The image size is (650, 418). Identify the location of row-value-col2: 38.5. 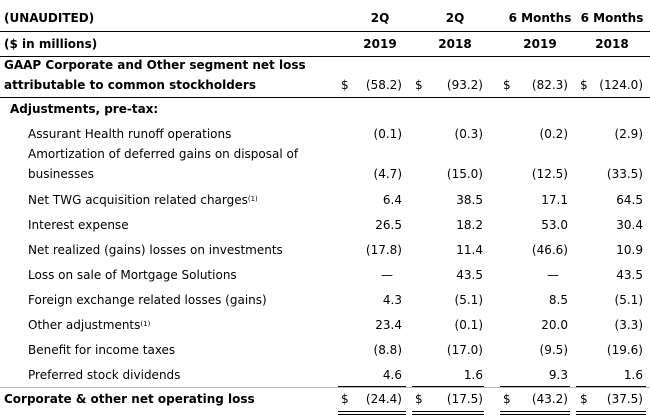
(469, 200).